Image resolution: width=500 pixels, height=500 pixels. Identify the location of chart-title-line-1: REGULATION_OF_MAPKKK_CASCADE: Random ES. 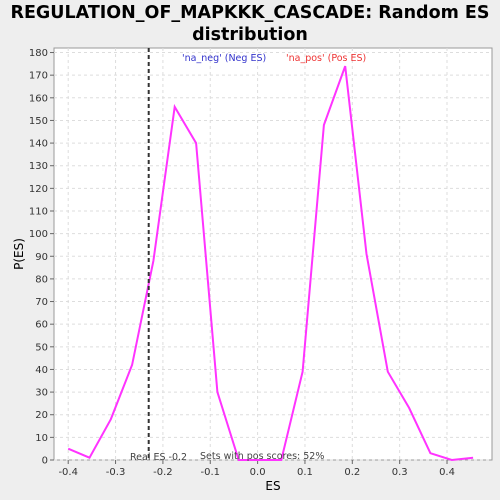
(250, 13).